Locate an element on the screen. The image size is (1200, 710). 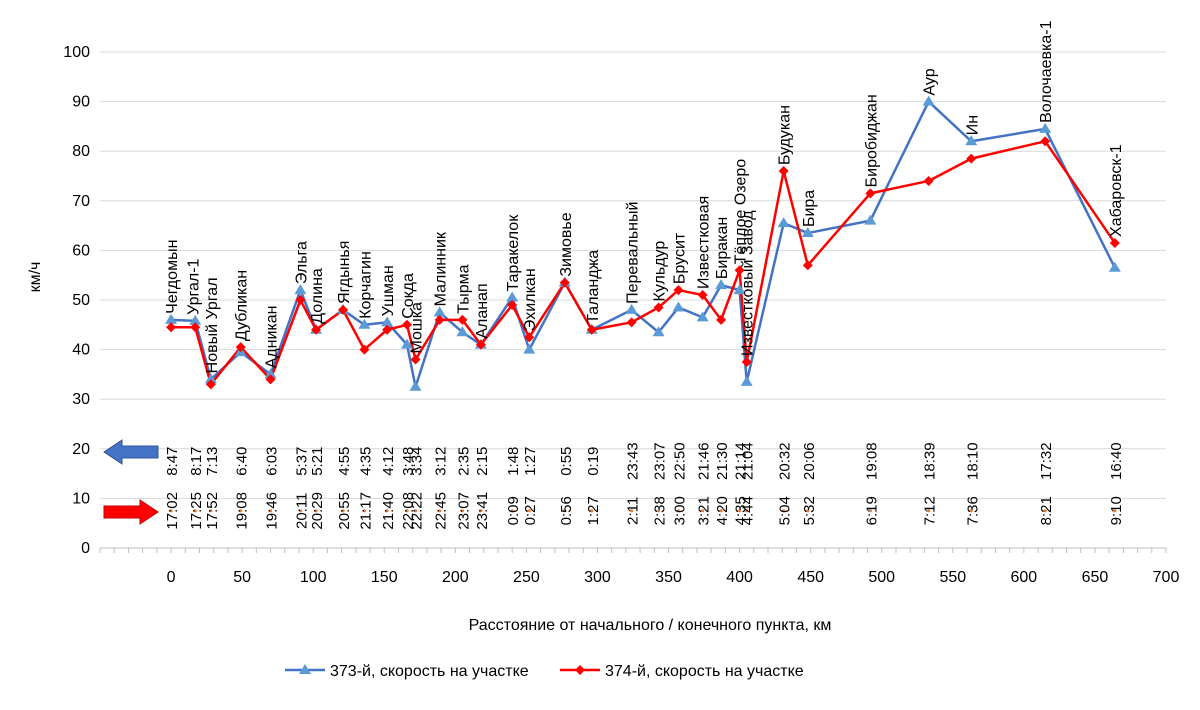
time-374: 6:19 is located at coordinates (871, 510).